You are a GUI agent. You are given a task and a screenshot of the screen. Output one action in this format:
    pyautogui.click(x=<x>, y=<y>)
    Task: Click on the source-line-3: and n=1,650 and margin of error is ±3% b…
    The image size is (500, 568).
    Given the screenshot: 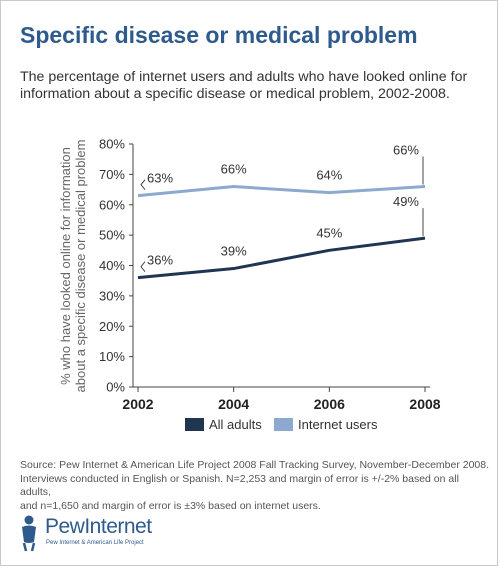 What is the action you would take?
    pyautogui.click(x=170, y=505)
    